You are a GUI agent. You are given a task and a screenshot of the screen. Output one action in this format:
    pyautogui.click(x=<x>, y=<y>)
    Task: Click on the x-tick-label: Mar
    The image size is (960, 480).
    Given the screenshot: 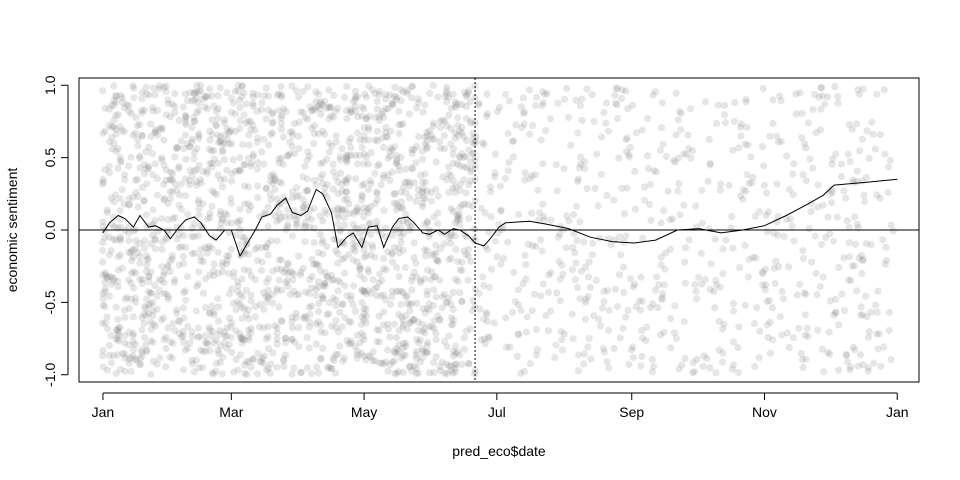 What is the action you would take?
    pyautogui.click(x=231, y=412)
    